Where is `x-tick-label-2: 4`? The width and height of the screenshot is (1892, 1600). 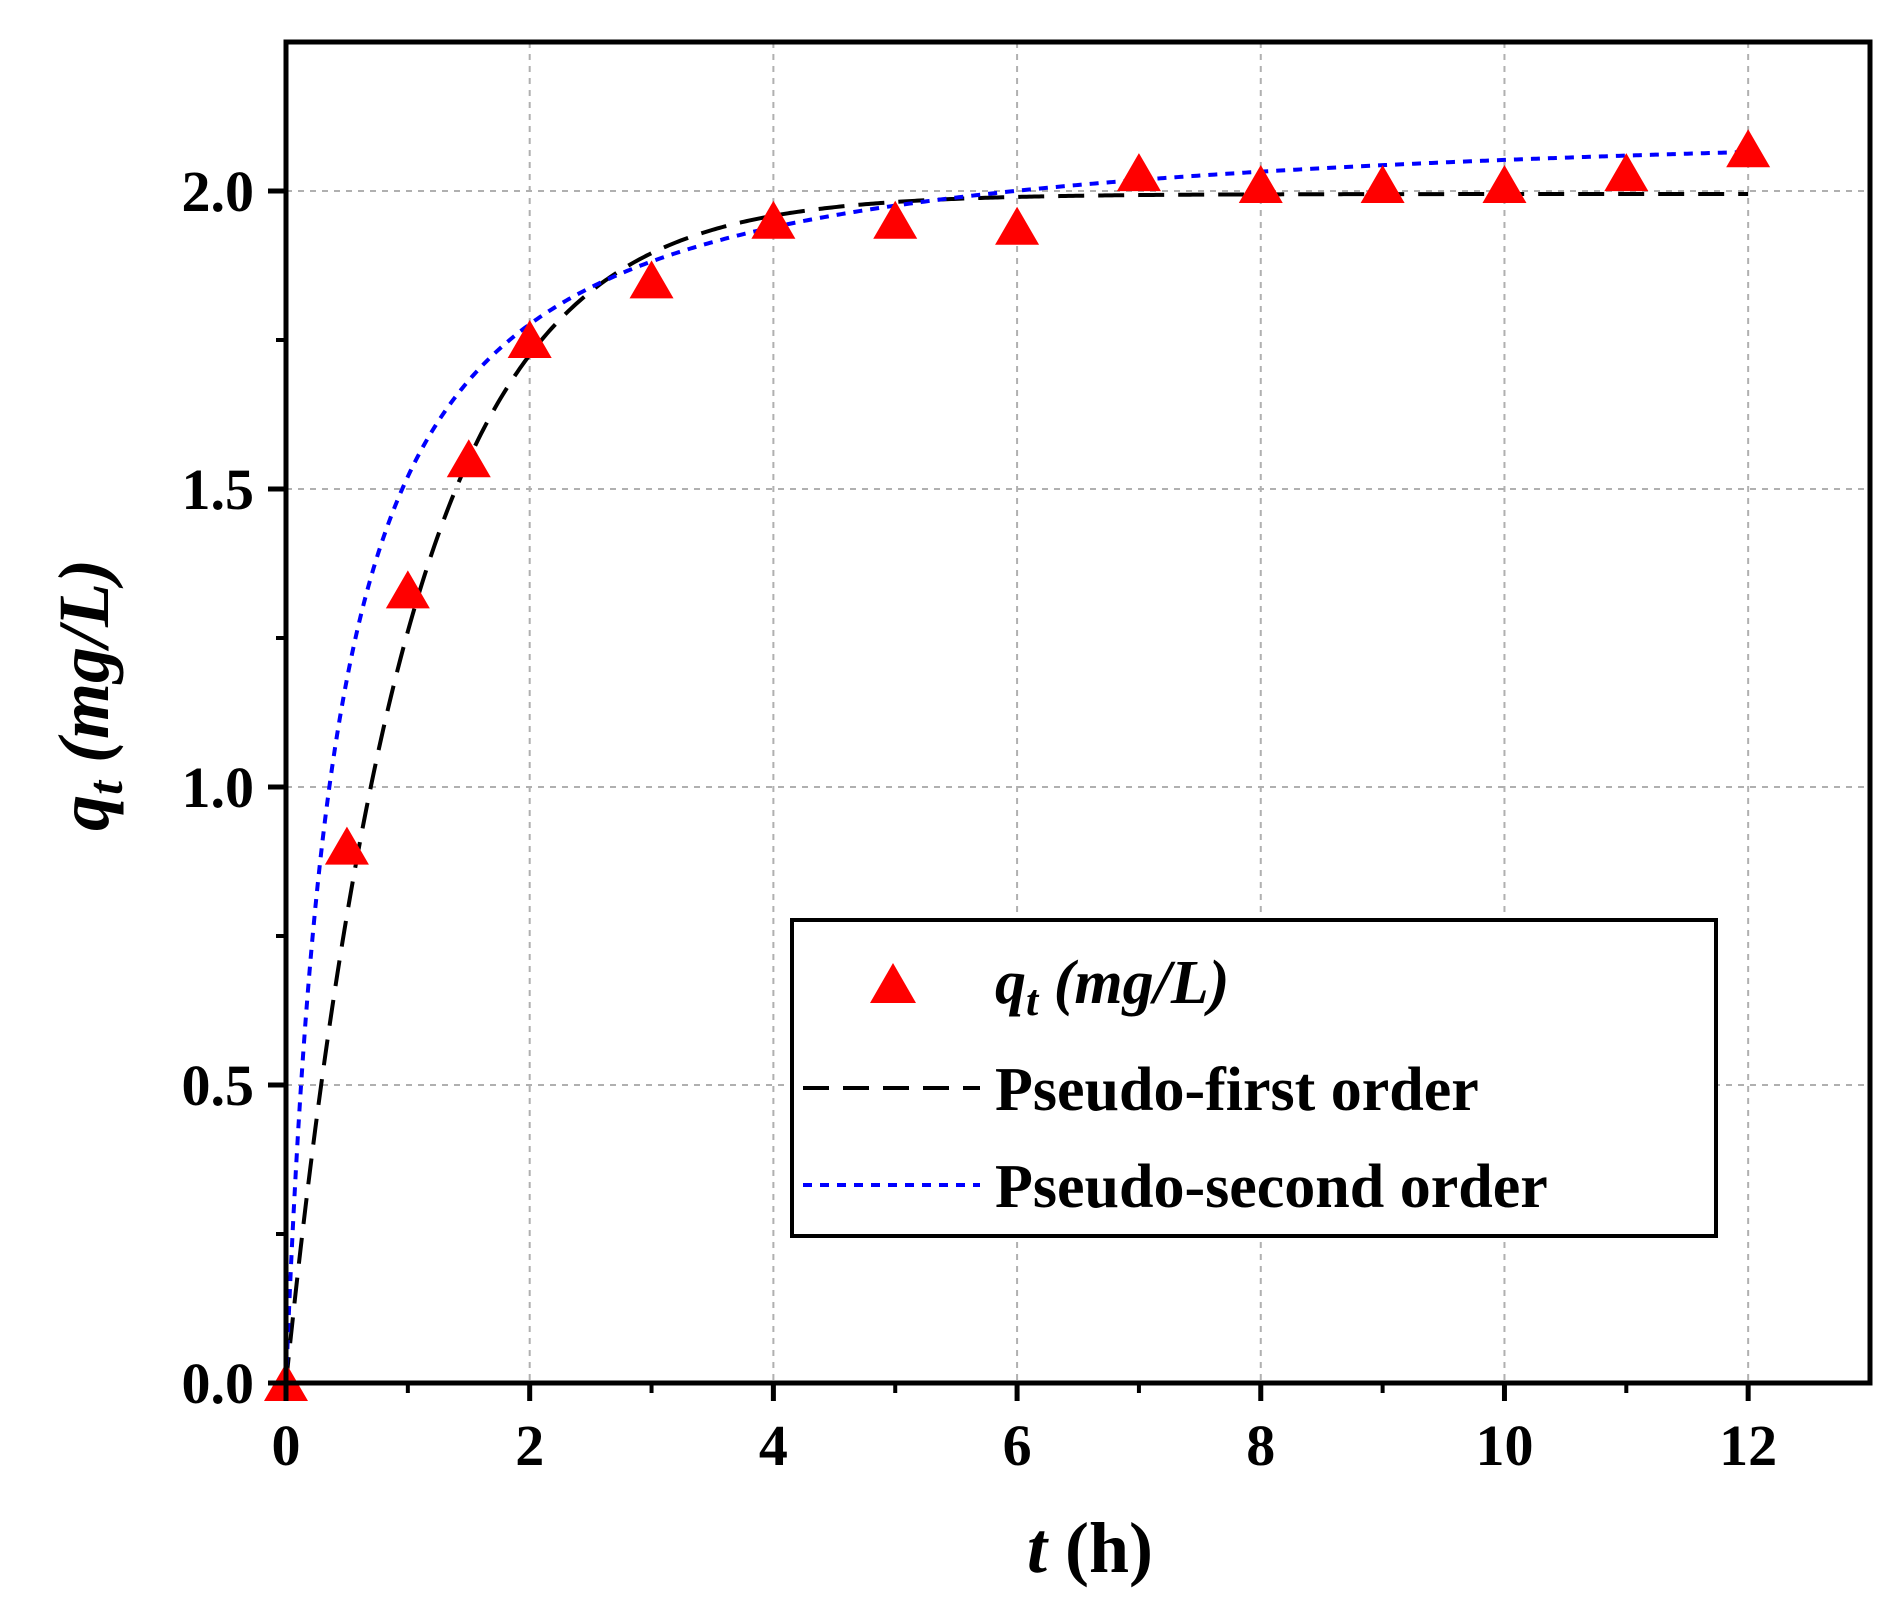
x-tick-label-2: 4 is located at coordinates (773, 1445).